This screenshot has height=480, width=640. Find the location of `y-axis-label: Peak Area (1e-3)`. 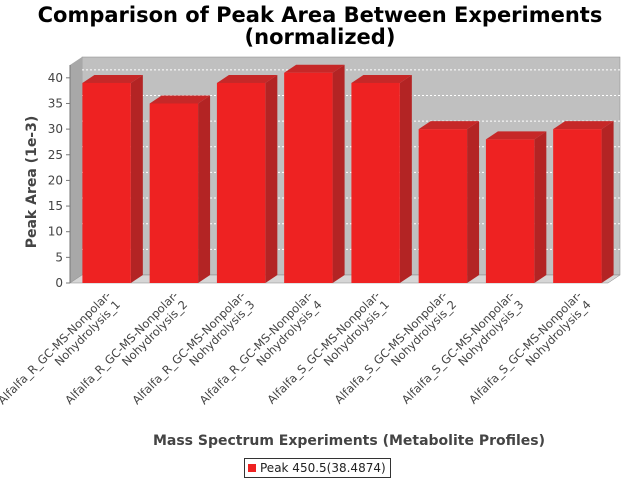

y-axis-label: Peak Area (1e-3) is located at coordinates (32, 182).